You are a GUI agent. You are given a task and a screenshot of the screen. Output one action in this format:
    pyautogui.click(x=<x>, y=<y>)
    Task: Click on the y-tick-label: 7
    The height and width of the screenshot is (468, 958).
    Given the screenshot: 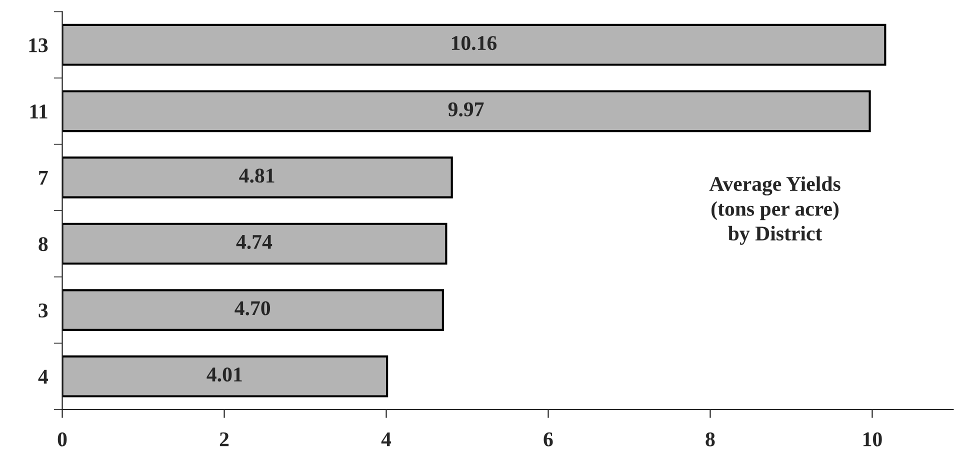 What is the action you would take?
    pyautogui.click(x=43, y=178)
    